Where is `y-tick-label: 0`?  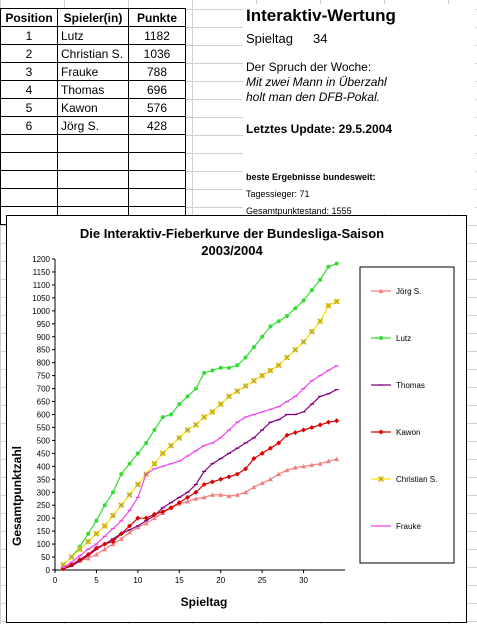 y-tick-label: 0 is located at coordinates (48, 570).